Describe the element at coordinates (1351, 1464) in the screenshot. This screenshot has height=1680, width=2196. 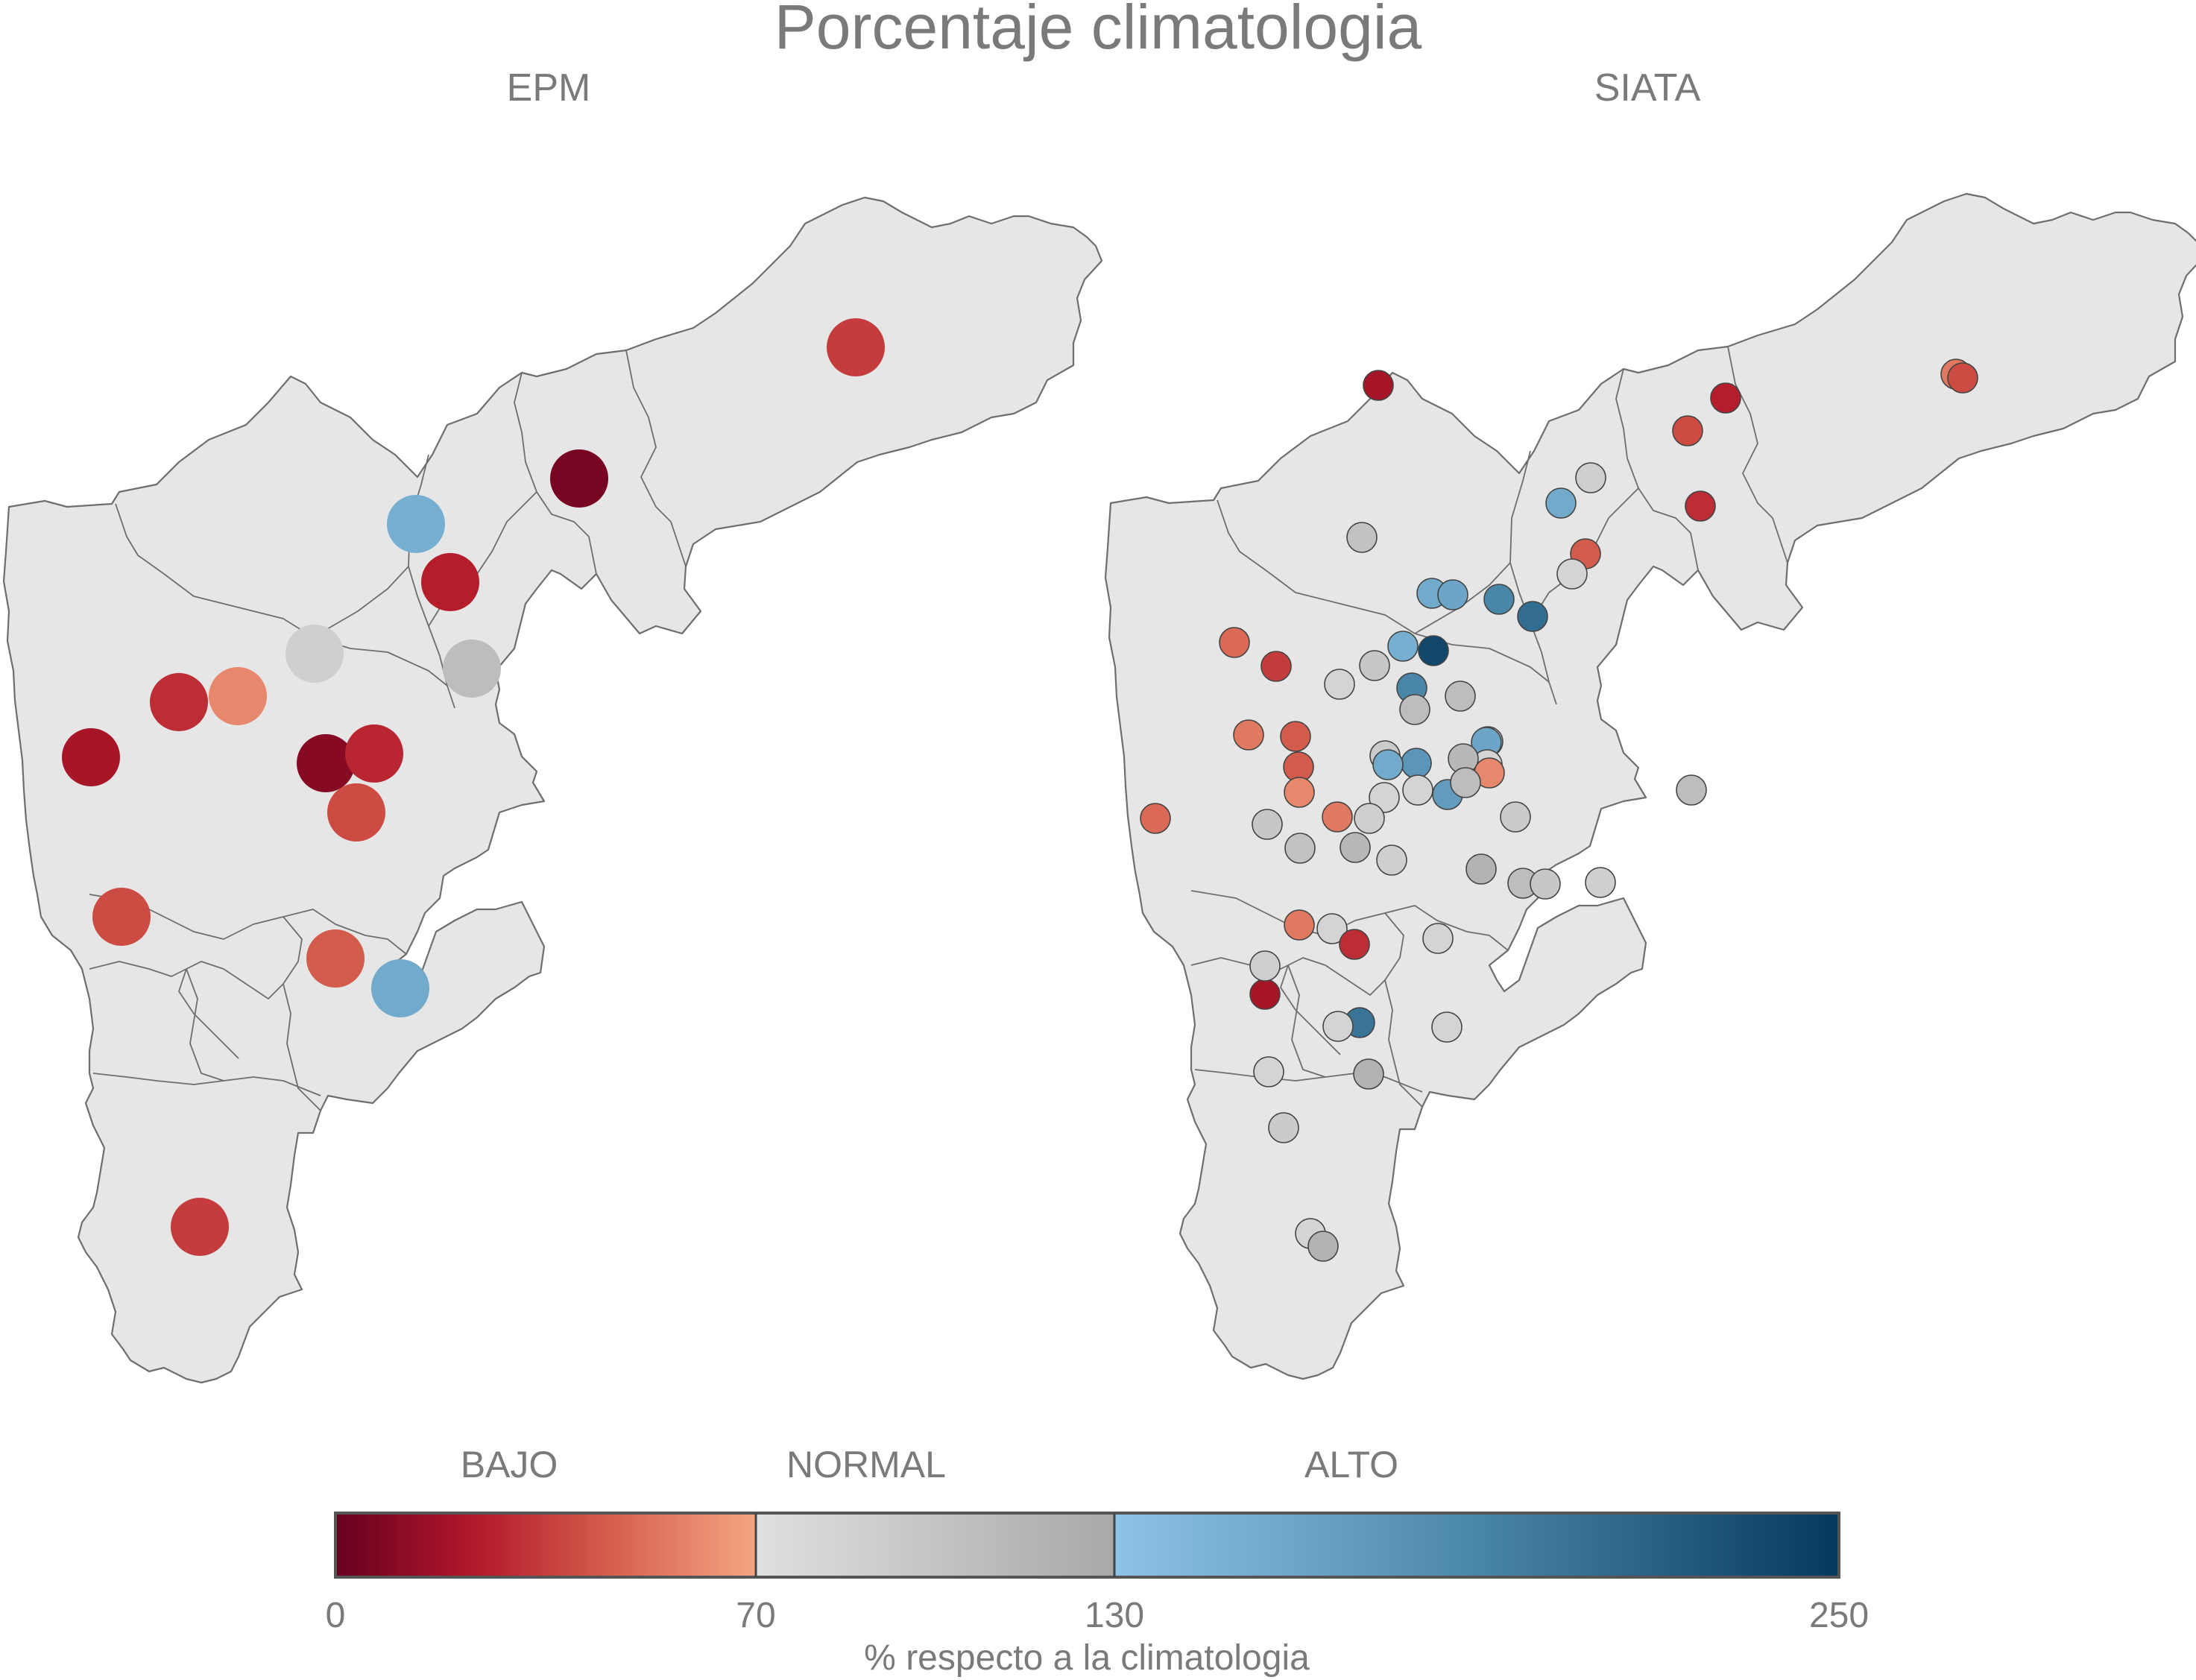
I see `colorbar-category-alto: ALTO` at that location.